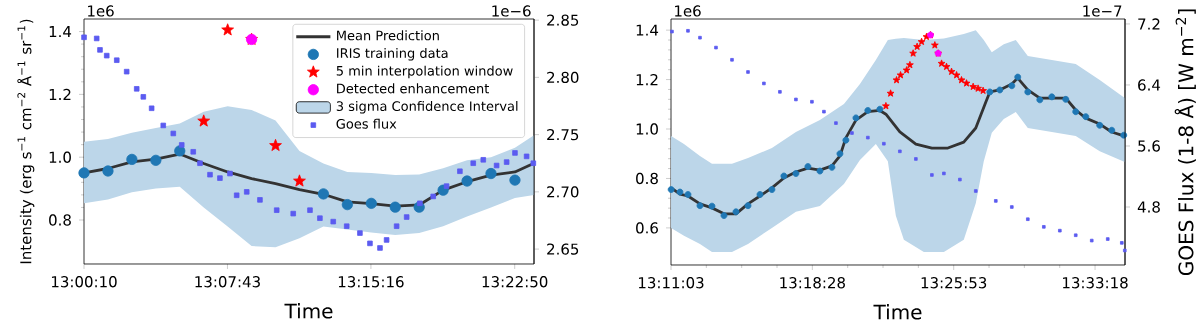  What do you see at coordinates (1185, 142) in the screenshot?
I see `y2-axis-title: GOES Flux (1-8 Å) [W m$^{−2}$]` at bounding box center [1185, 142].